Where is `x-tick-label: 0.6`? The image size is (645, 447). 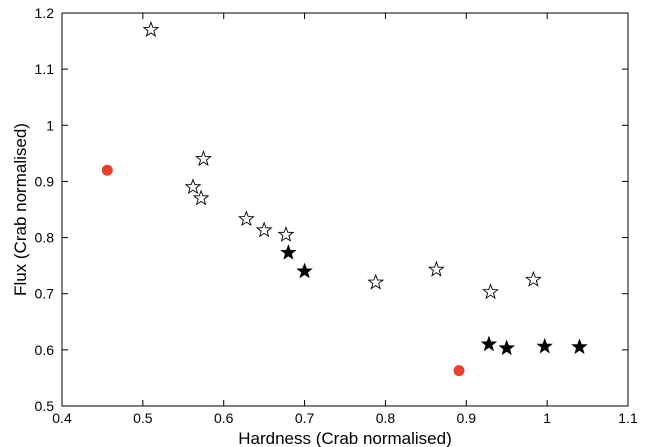 x-tick-label: 0.6 is located at coordinates (224, 418).